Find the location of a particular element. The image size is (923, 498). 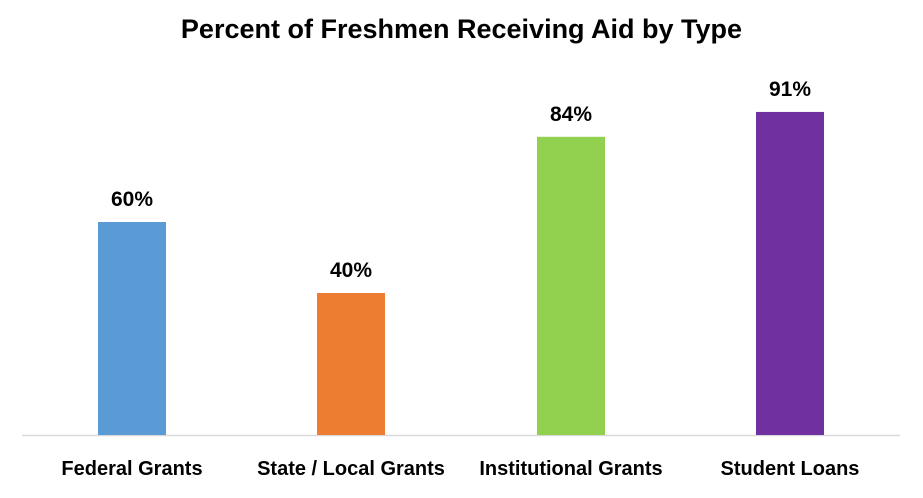

data-label: 91% is located at coordinates (790, 89).